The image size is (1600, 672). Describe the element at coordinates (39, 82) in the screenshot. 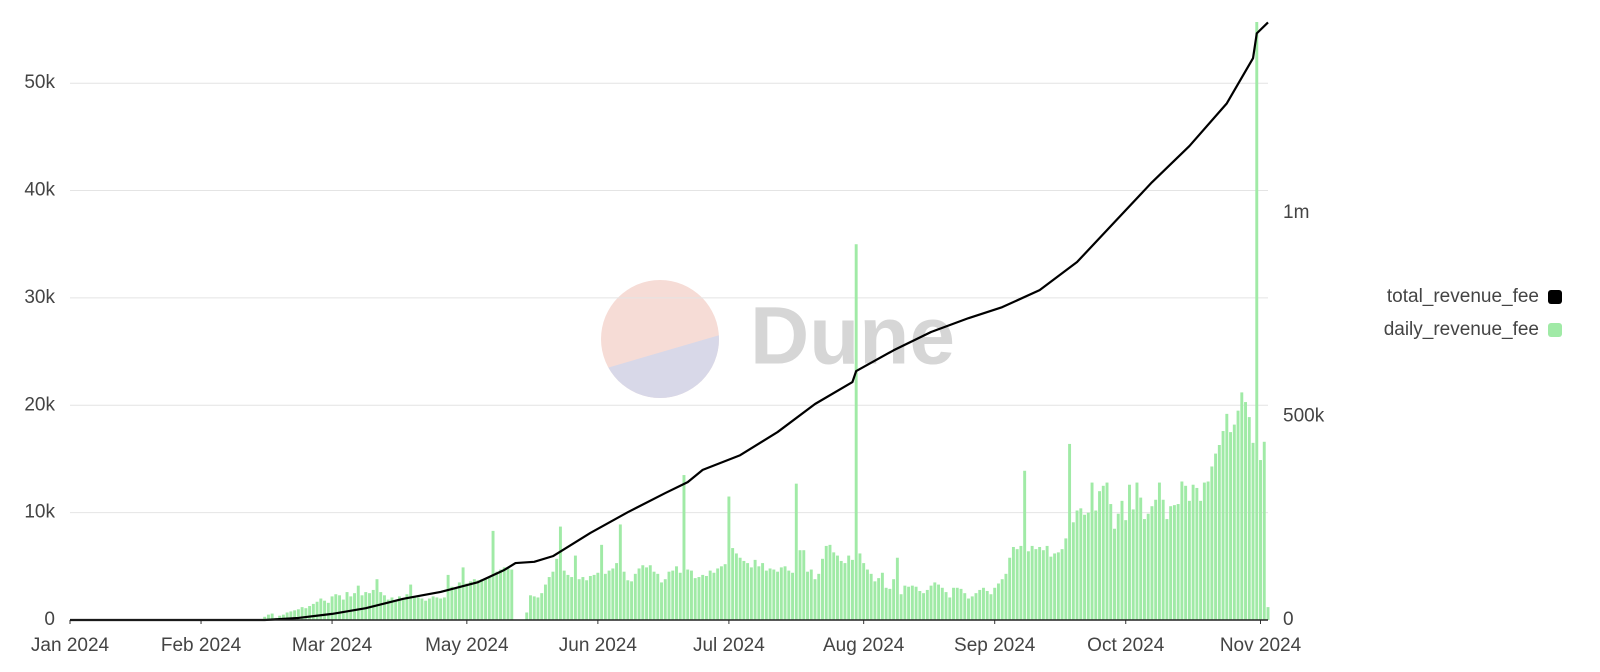

I see `y-tick-label: 50k` at that location.